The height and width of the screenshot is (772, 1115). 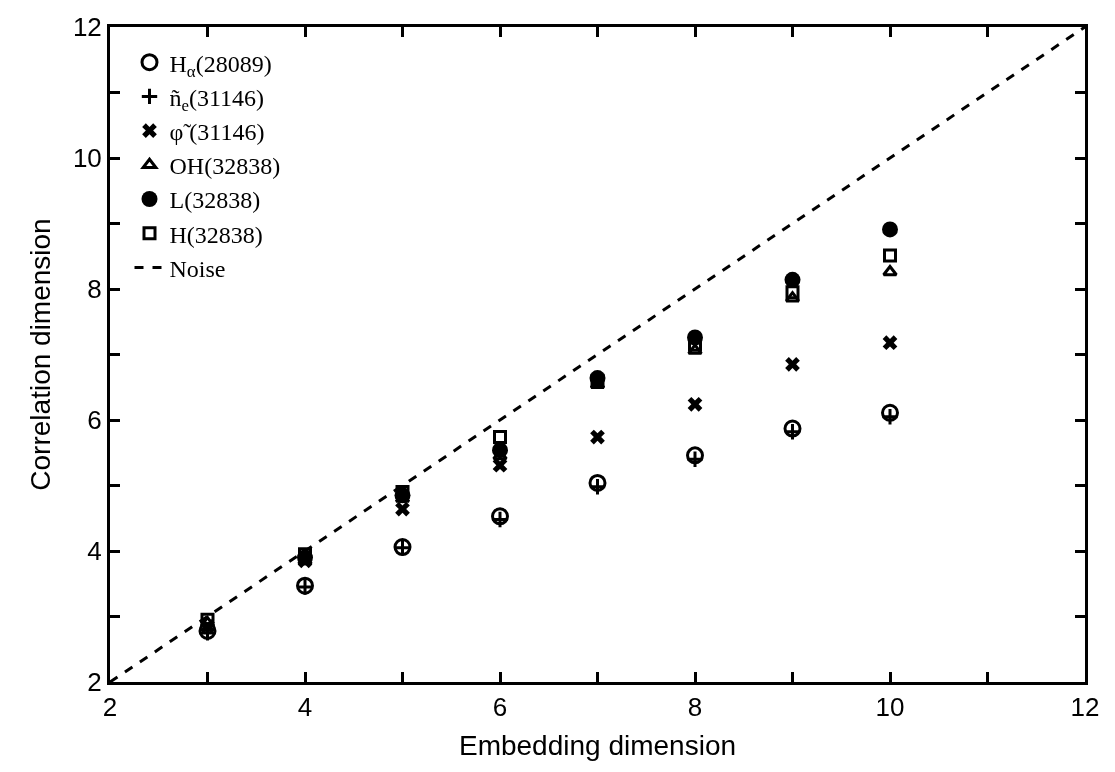 I want to click on x-tick-label: 8, so click(x=695, y=707).